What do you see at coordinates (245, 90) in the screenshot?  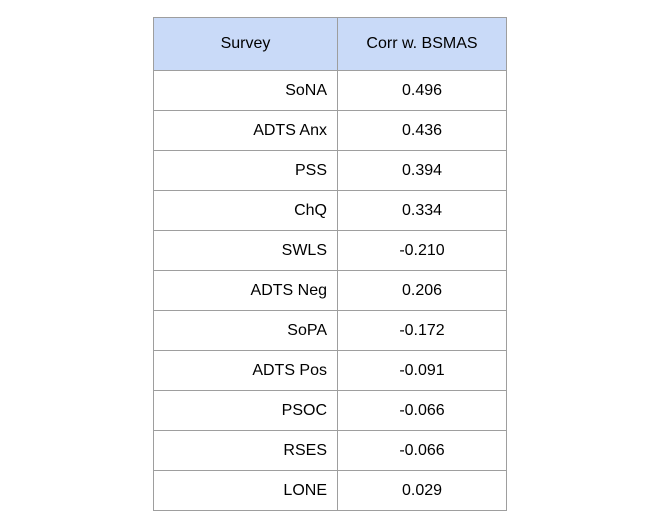 I see `survey-cell: SoNA` at bounding box center [245, 90].